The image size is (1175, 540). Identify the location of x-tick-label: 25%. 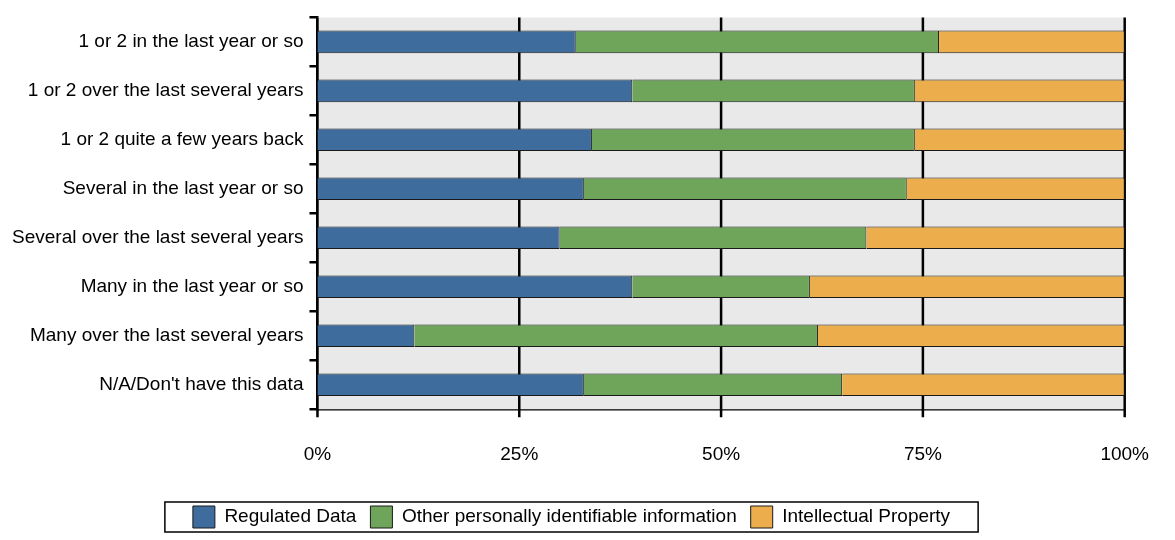
(519, 453).